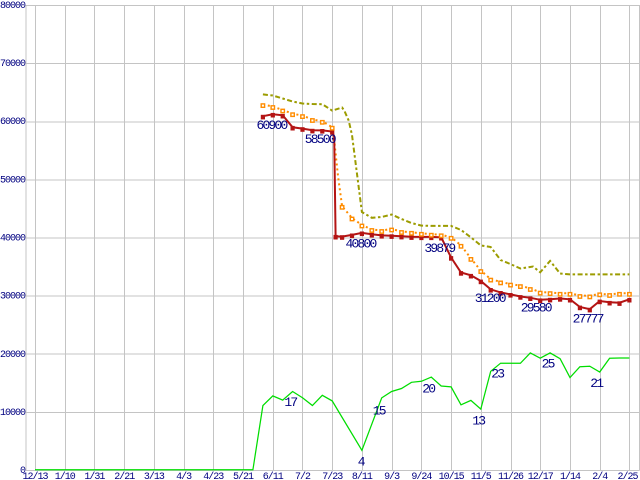  What do you see at coordinates (13, 180) in the screenshot?
I see `svg-text: 50000` at bounding box center [13, 180].